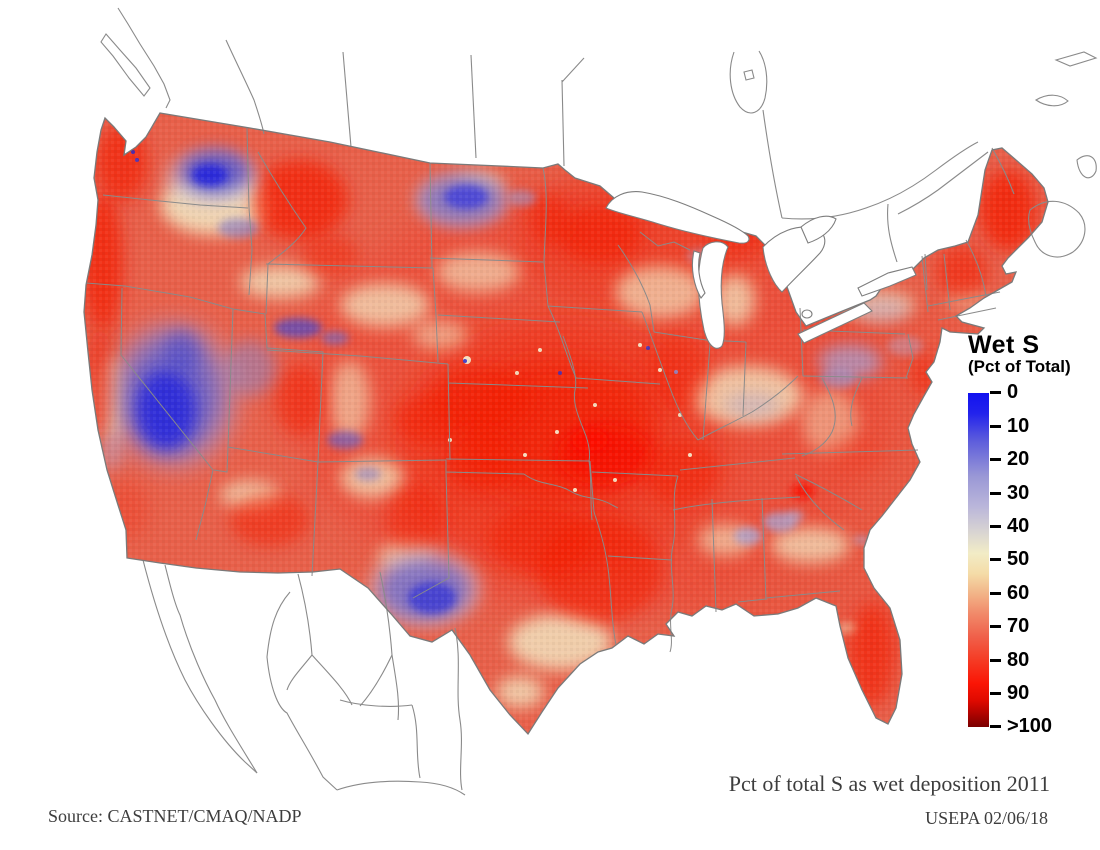 This screenshot has width=1100, height=850. I want to click on great-lakes, so click(761, 270).